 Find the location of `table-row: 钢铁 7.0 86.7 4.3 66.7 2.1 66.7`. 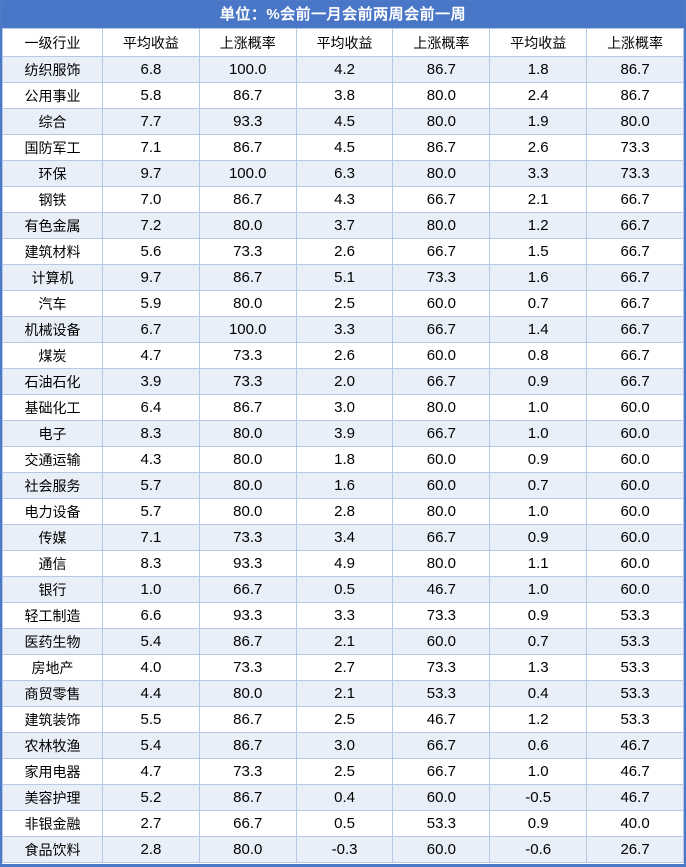

table-row: 钢铁 7.0 86.7 4.3 66.7 2.1 66.7 is located at coordinates (343, 199).